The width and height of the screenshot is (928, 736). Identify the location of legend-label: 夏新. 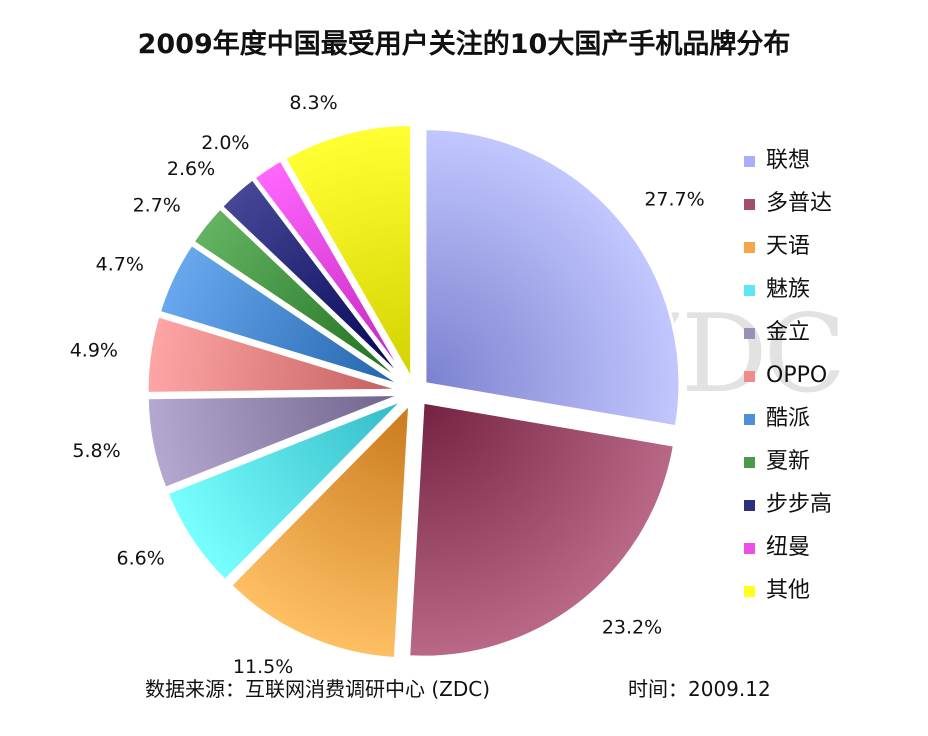
(788, 461).